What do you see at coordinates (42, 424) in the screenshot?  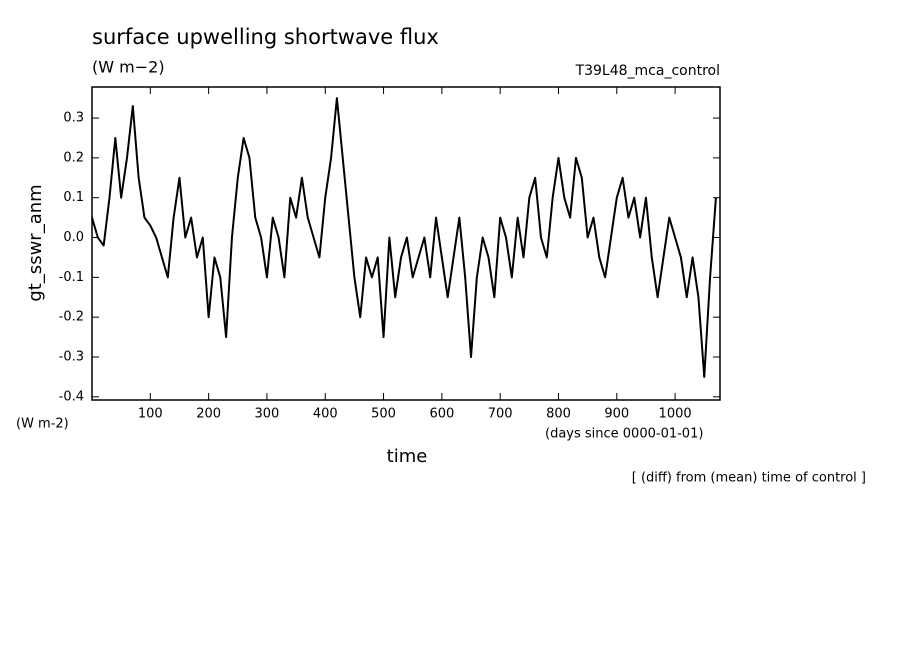 I see `y-unit: (W m-2)` at bounding box center [42, 424].